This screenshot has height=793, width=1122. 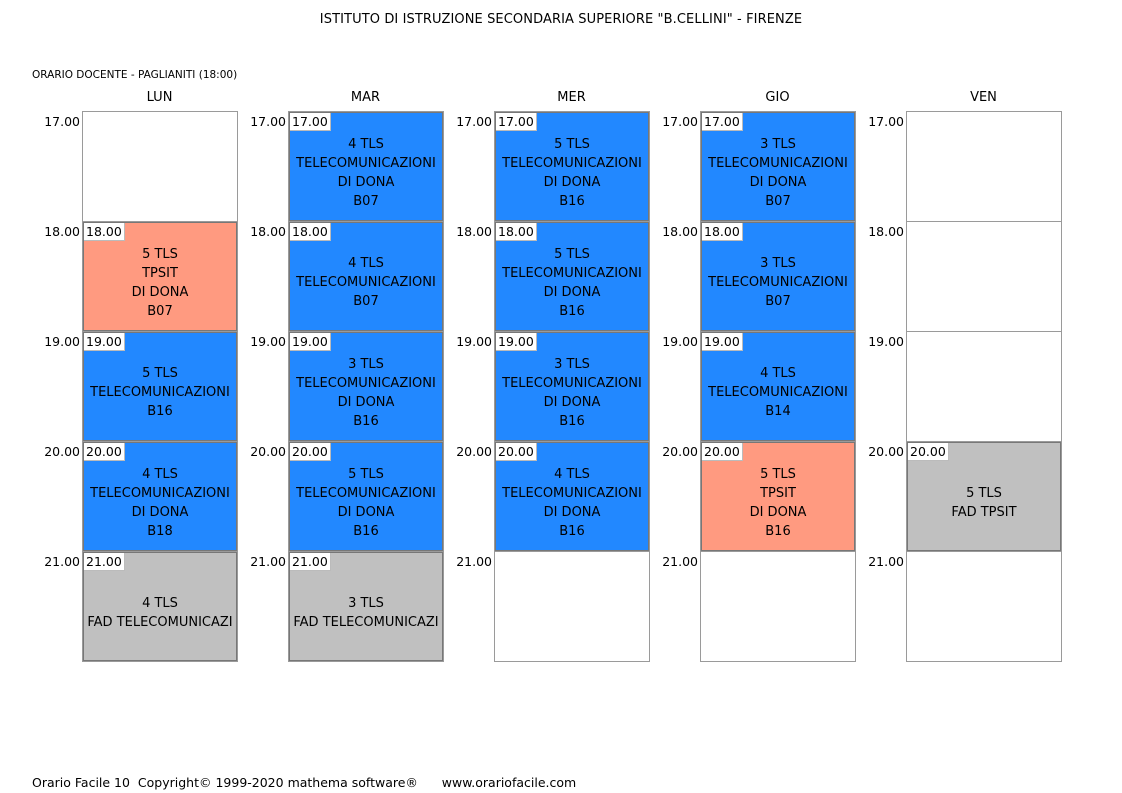 What do you see at coordinates (160, 273) in the screenshot?
I see `lesson-line: TPSIT` at bounding box center [160, 273].